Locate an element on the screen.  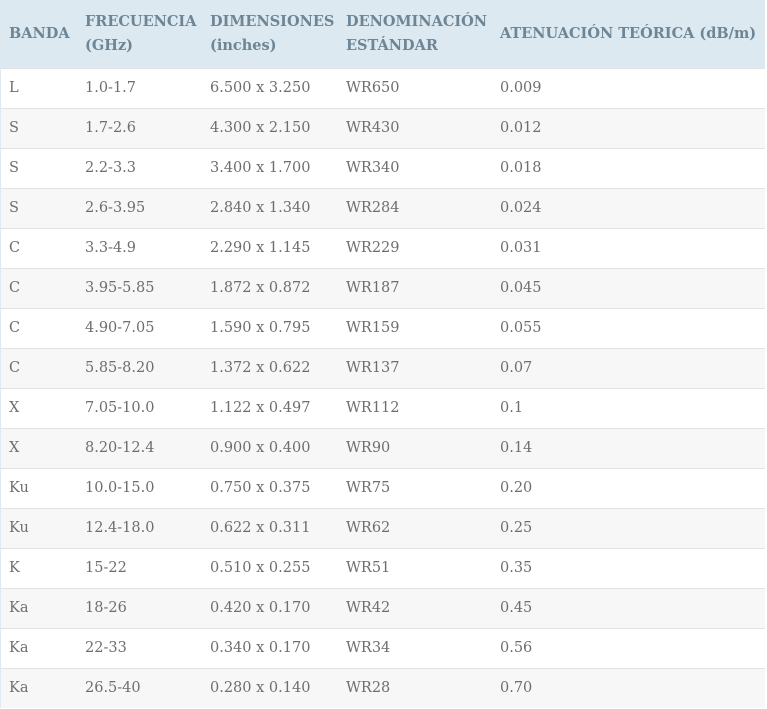
table-row: K 15-22 0.510 x 0.255 WR51 0.35 is located at coordinates (383, 568).